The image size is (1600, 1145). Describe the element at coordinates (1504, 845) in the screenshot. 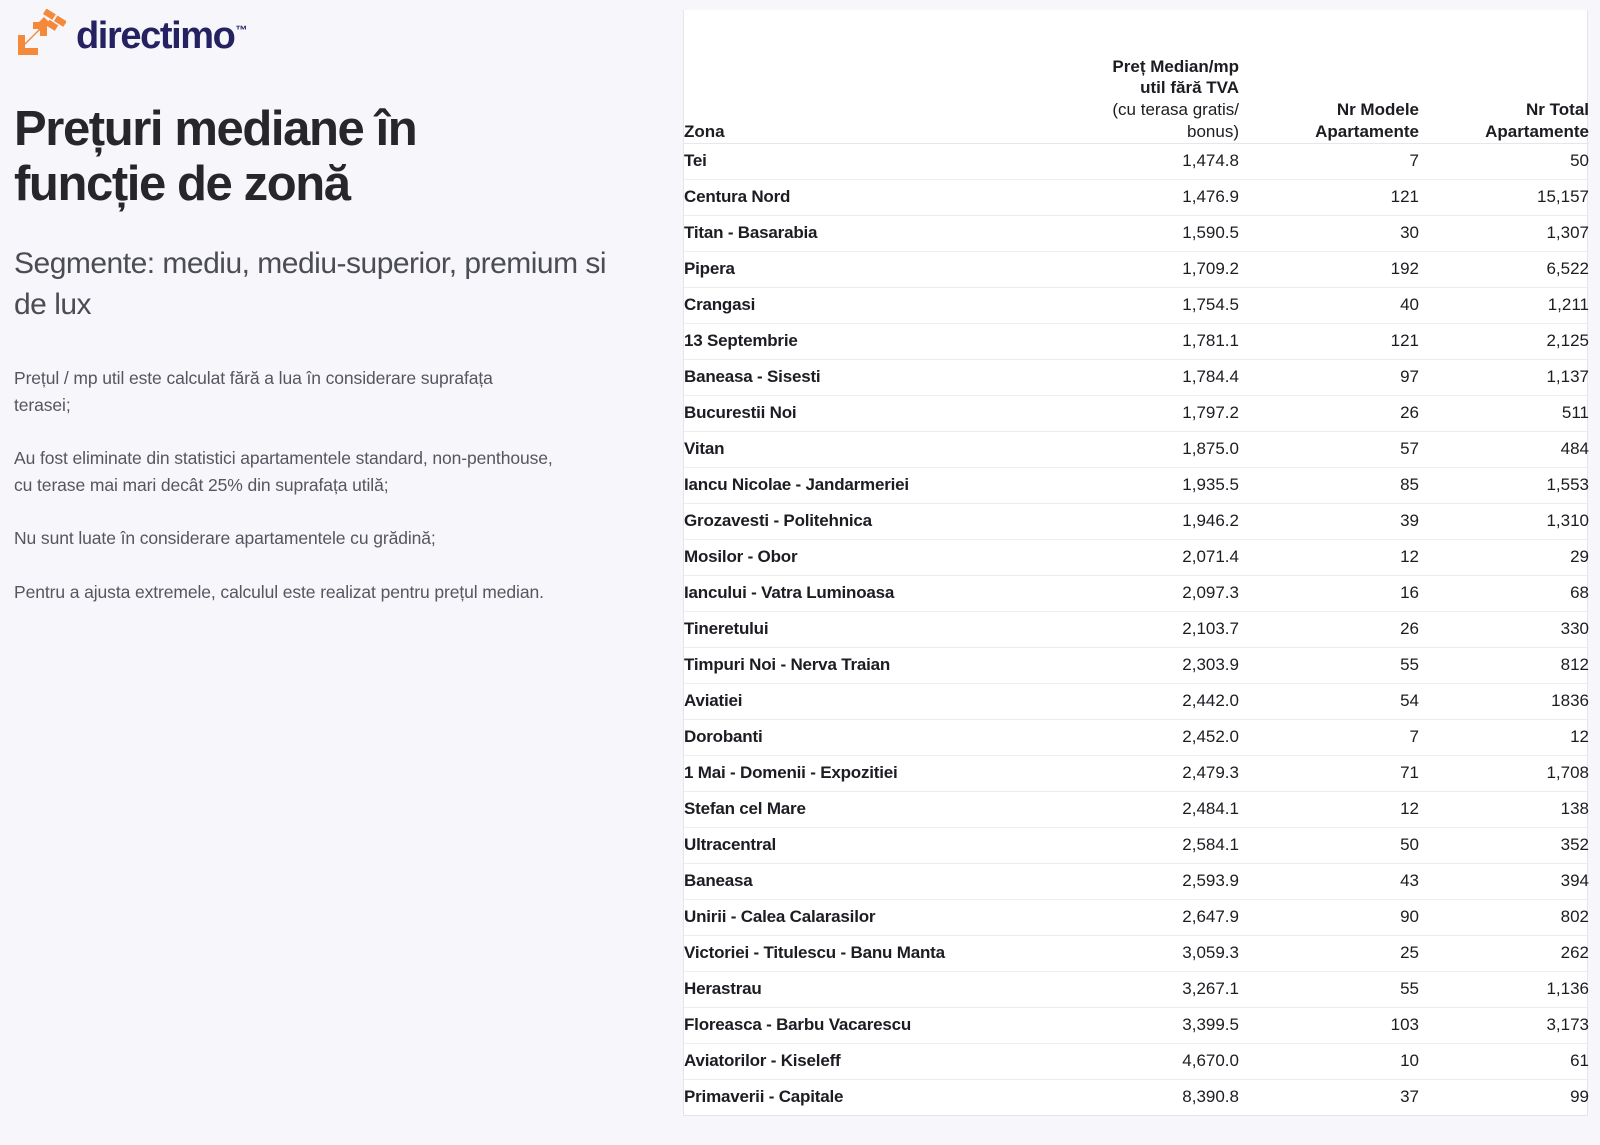

I see `cell-total: 352` at that location.